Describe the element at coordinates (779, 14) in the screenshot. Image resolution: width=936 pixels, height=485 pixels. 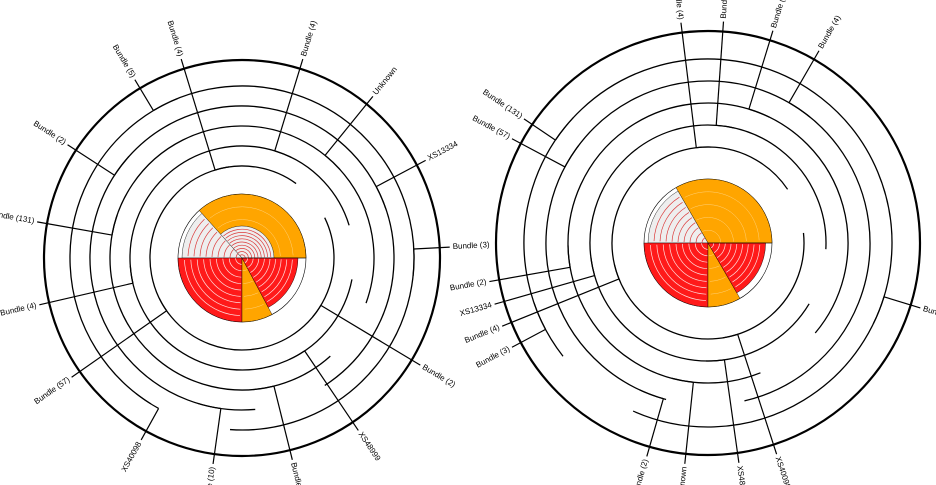
I see `leaf-label: Bundle (10)` at that location.